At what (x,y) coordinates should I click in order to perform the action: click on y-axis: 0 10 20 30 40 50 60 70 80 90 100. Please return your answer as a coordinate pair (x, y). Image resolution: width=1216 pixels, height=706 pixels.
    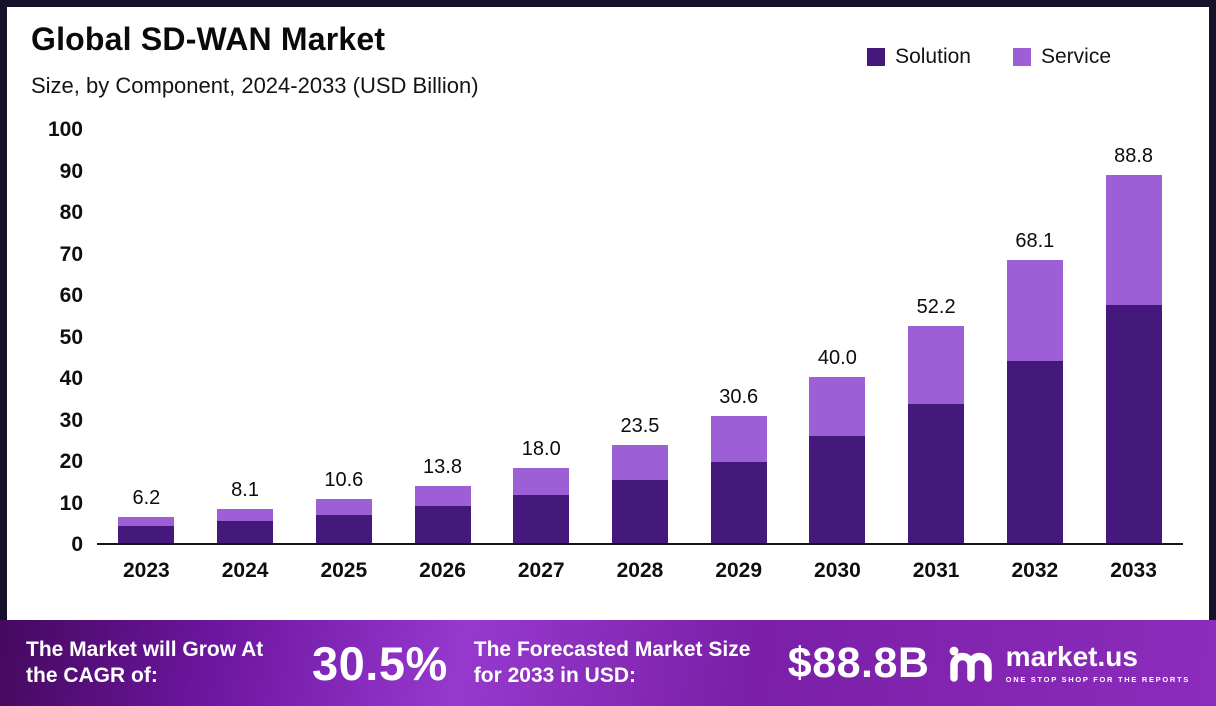
    Looking at the image, I should click on (53, 337).